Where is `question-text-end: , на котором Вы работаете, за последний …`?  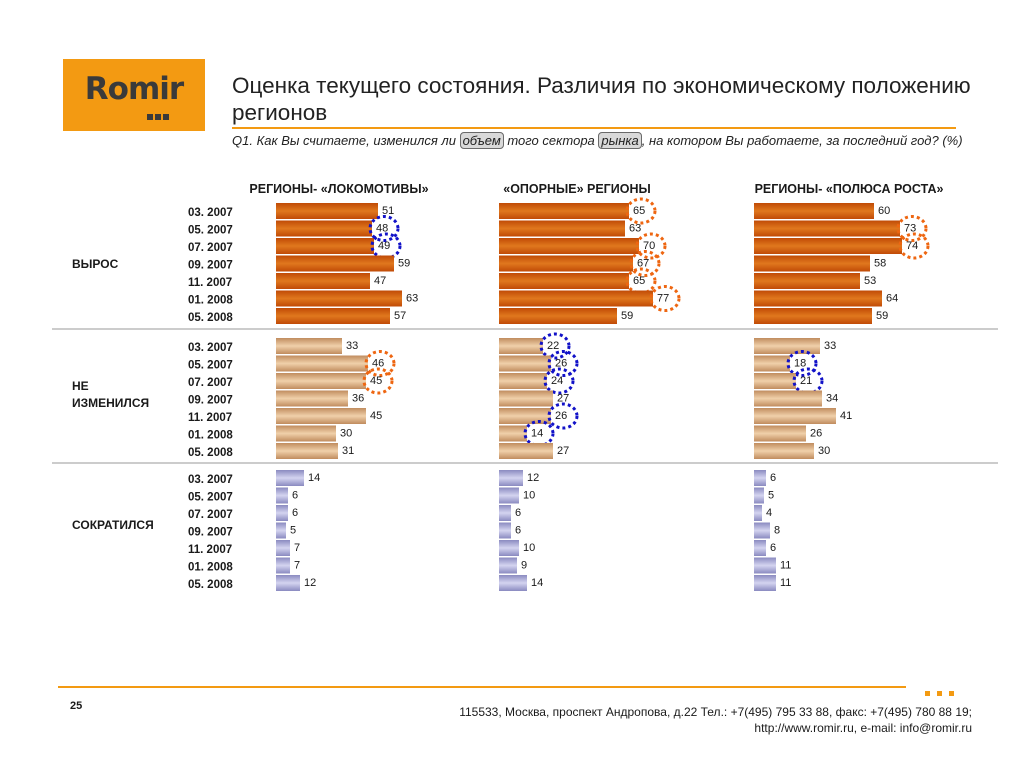
question-text-end: , на котором Вы работаете, за последний … is located at coordinates (802, 140).